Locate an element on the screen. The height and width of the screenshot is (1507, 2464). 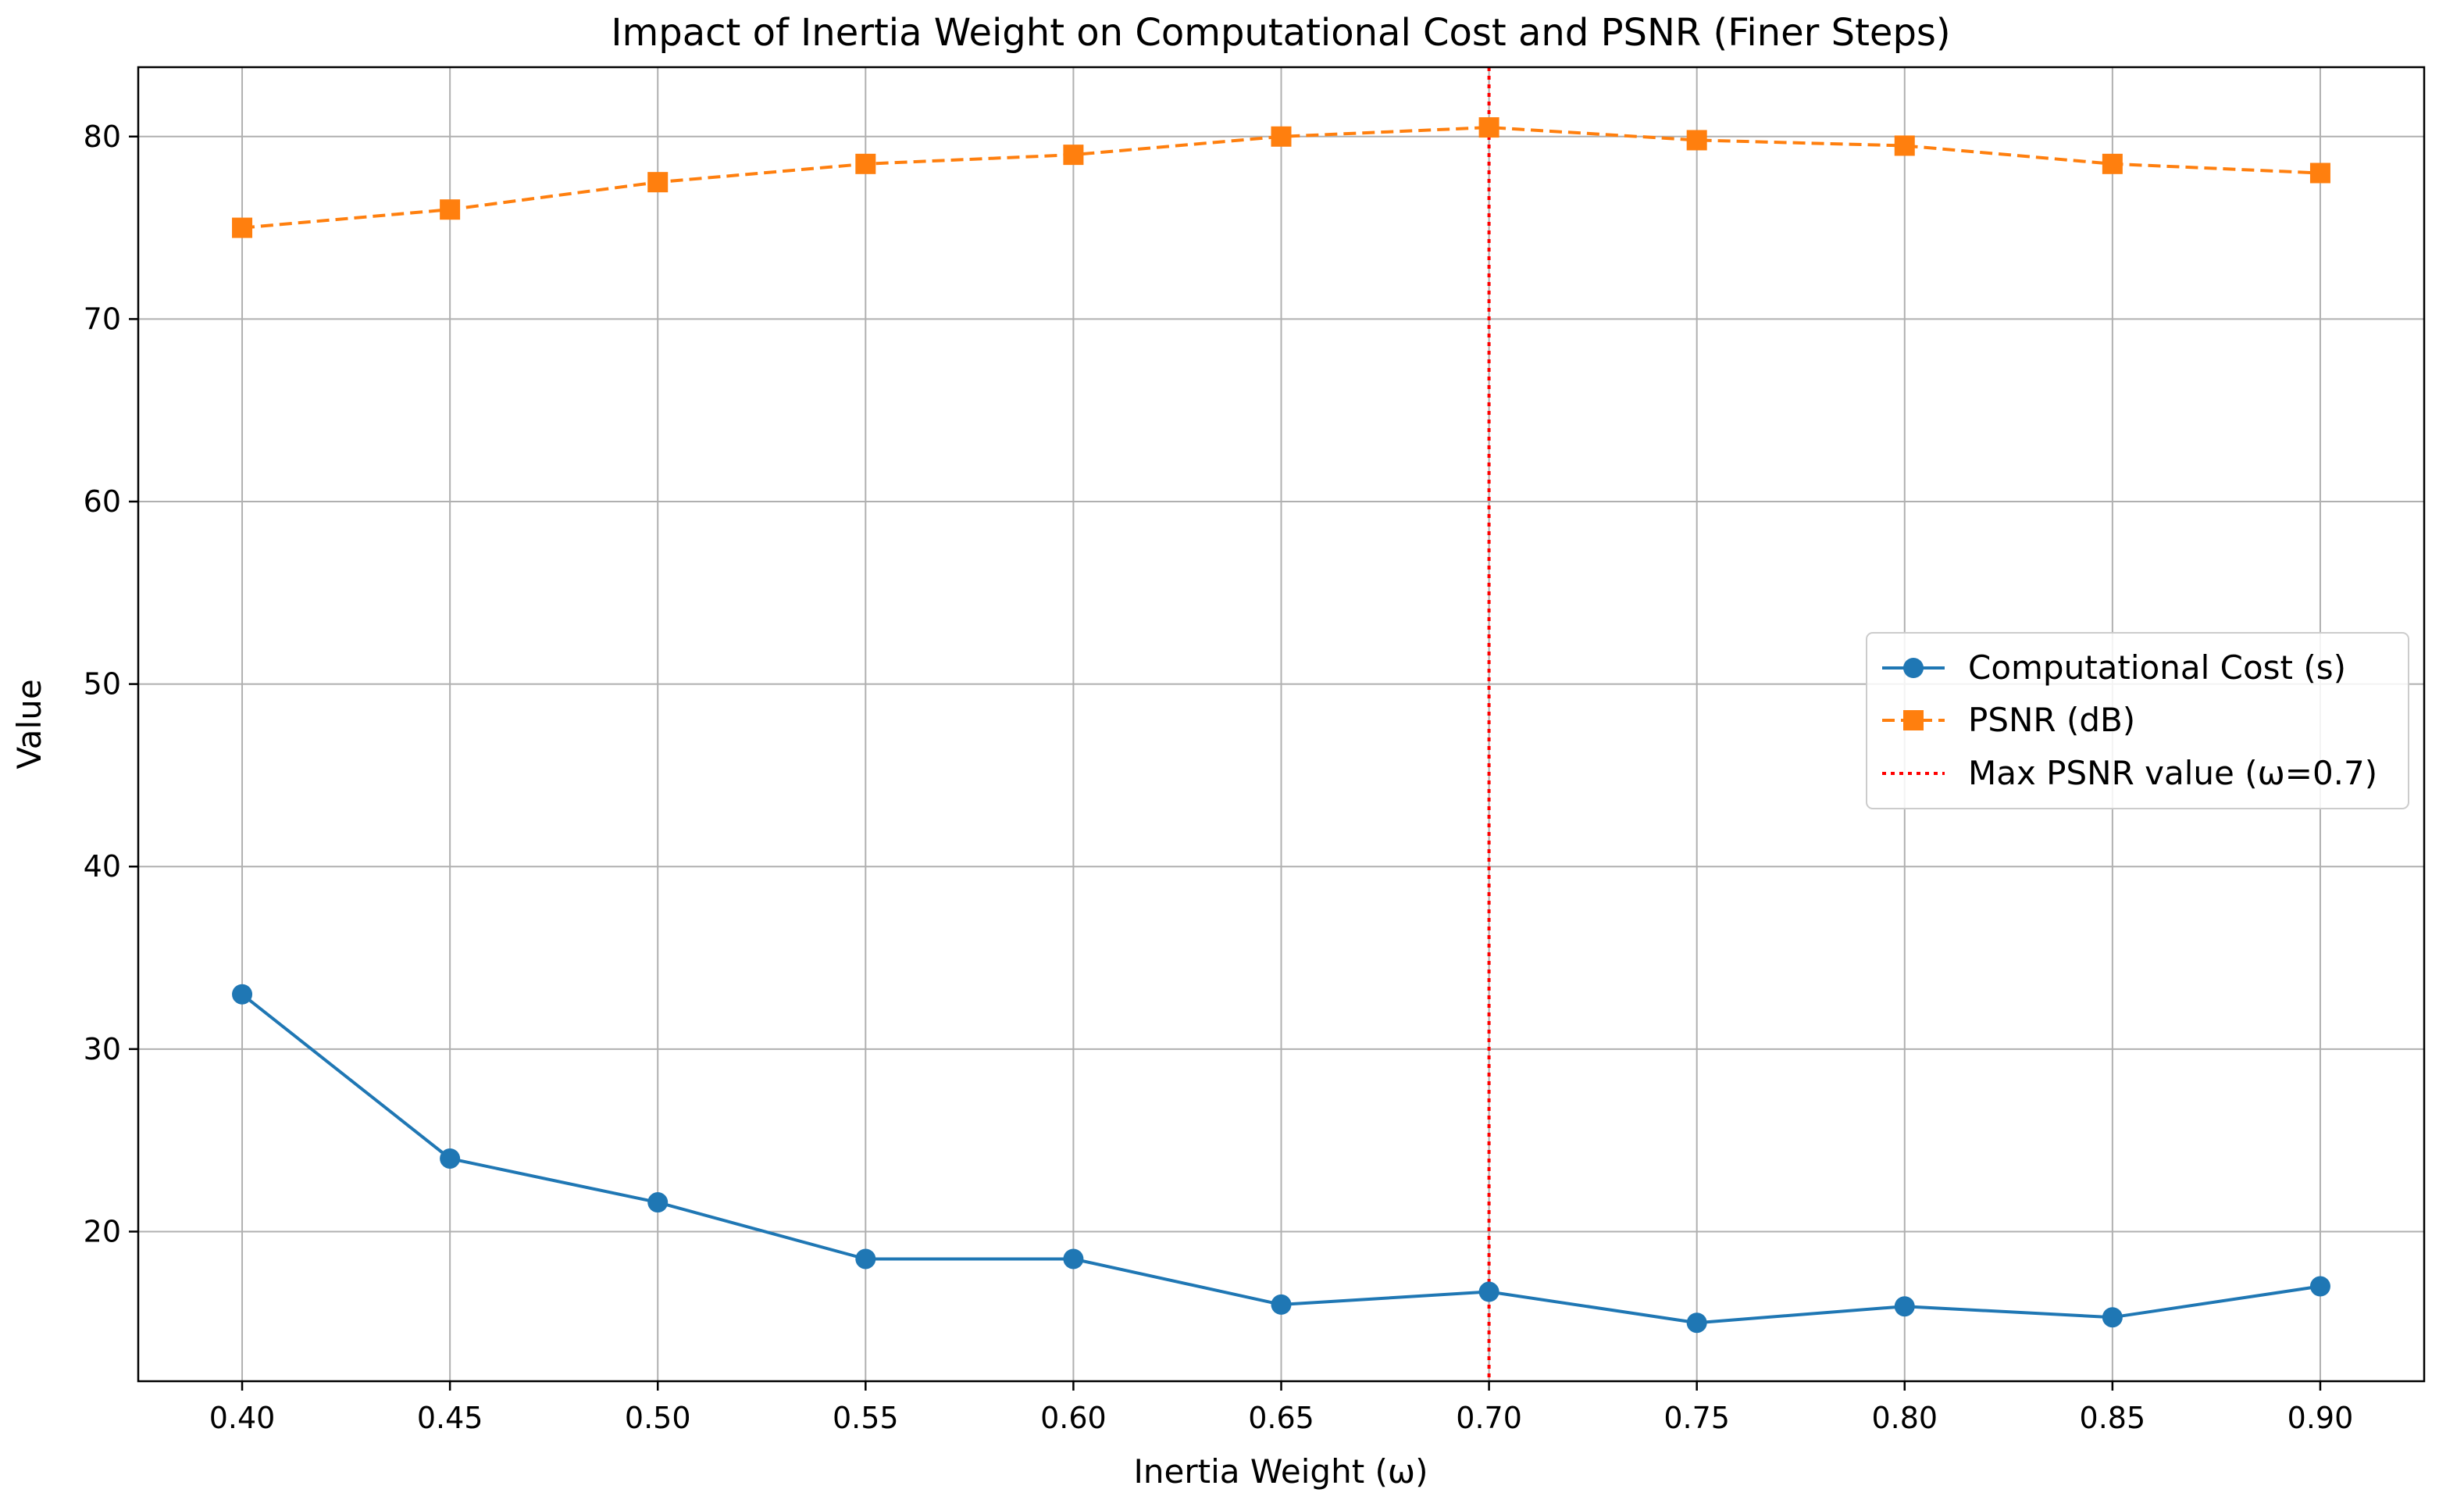
y-axis-label: Value is located at coordinates (29, 724).